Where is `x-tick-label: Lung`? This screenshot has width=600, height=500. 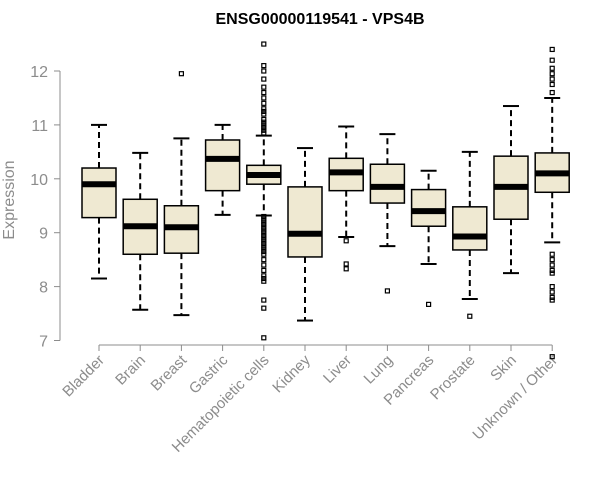
x-tick-label: Lung is located at coordinates (379, 370).